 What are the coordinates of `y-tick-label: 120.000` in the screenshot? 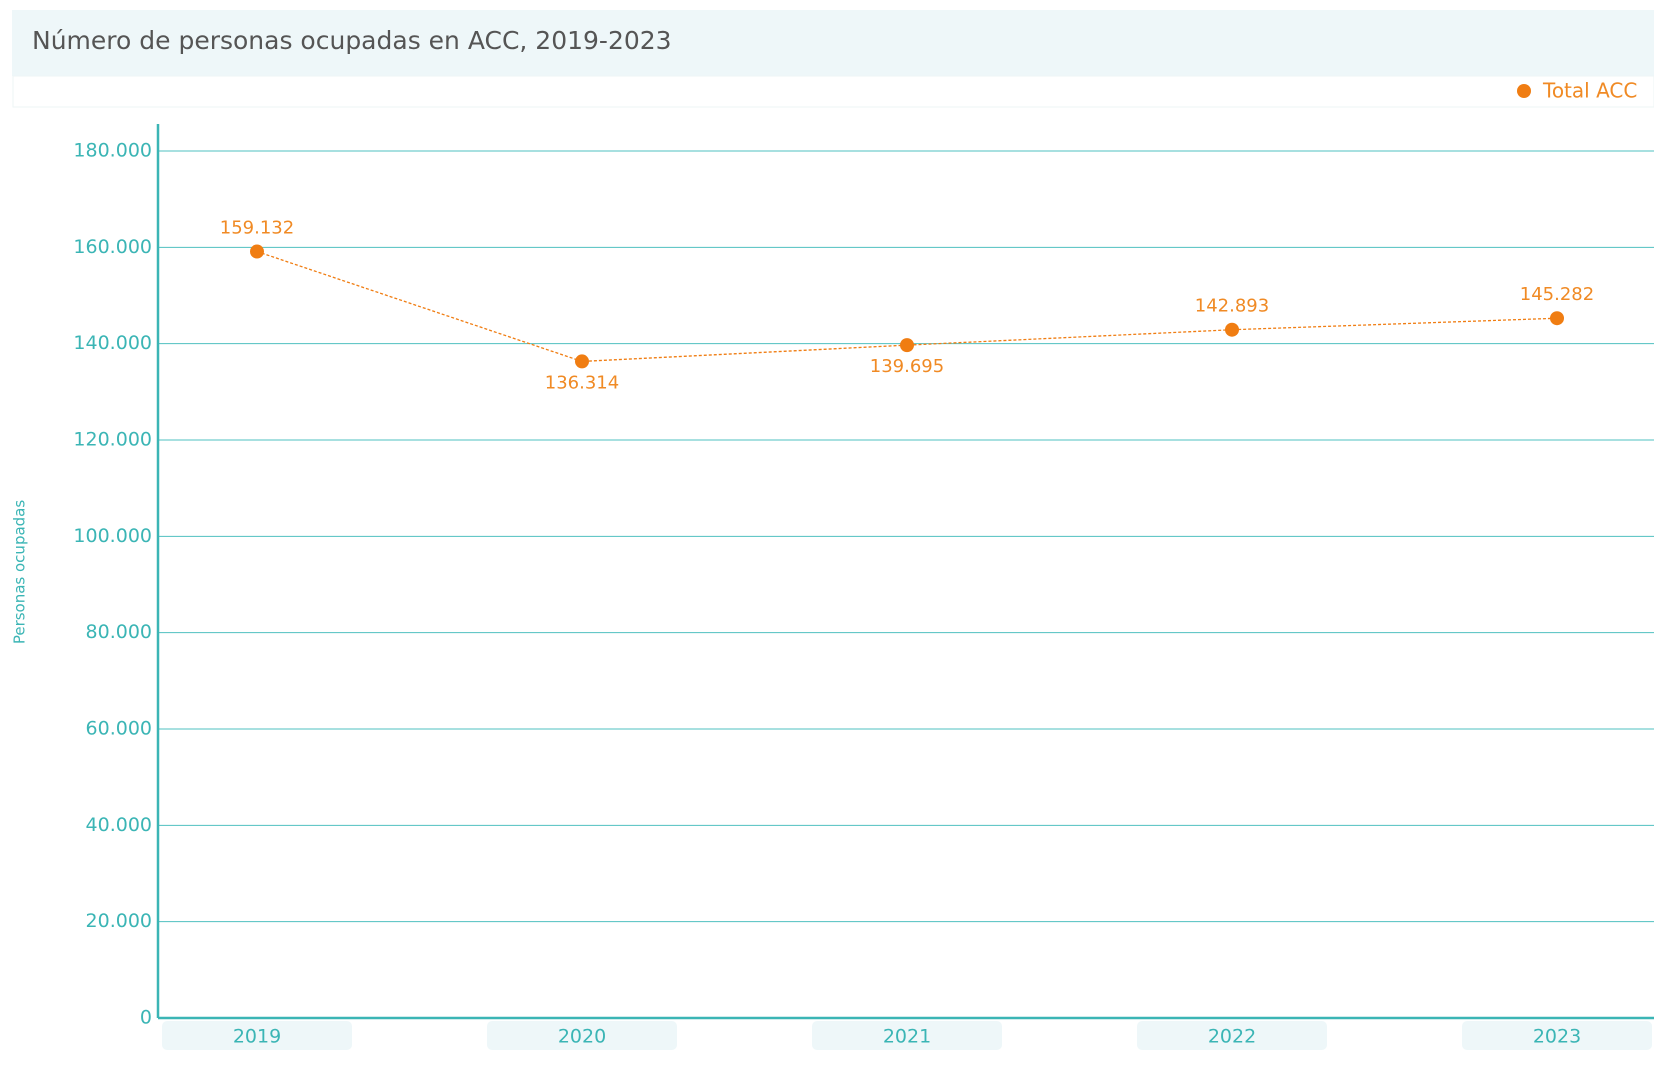 It's located at (112, 440).